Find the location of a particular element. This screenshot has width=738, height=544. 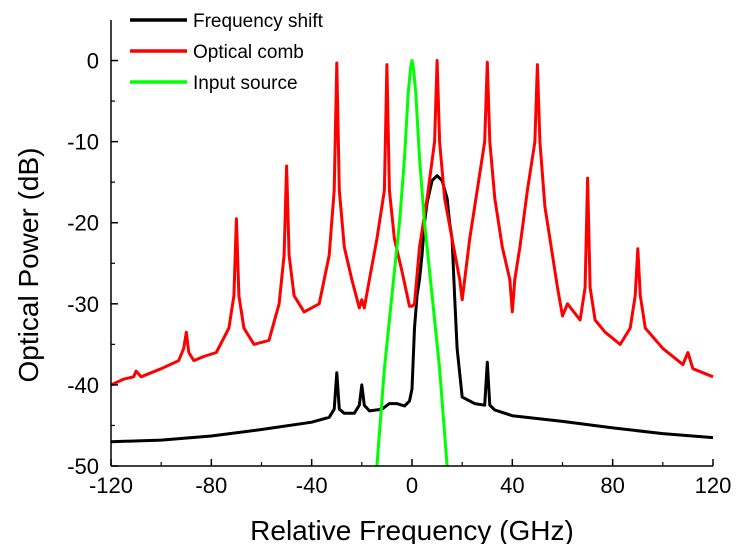

x-tick-label: 40 is located at coordinates (512, 485).